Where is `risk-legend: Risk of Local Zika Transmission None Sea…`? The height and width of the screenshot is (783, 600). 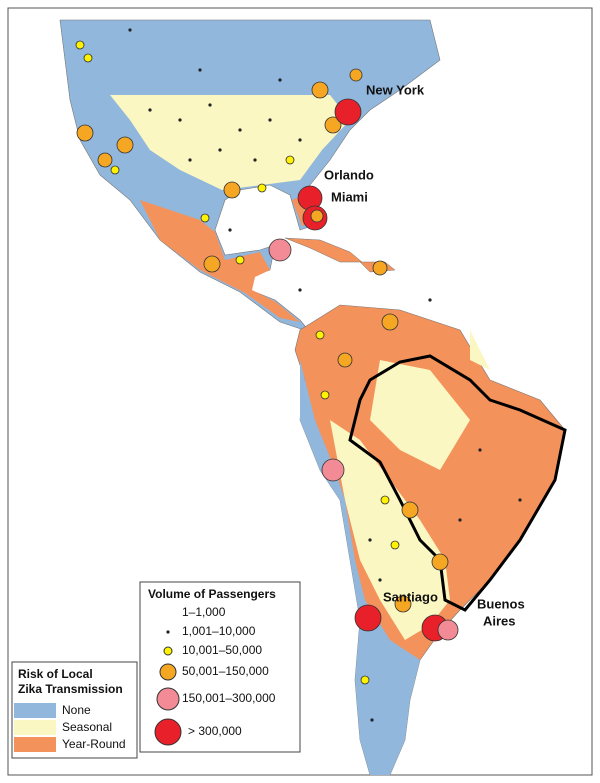
risk-legend: Risk of Local Zika Transmission None Sea… is located at coordinates (74, 710).